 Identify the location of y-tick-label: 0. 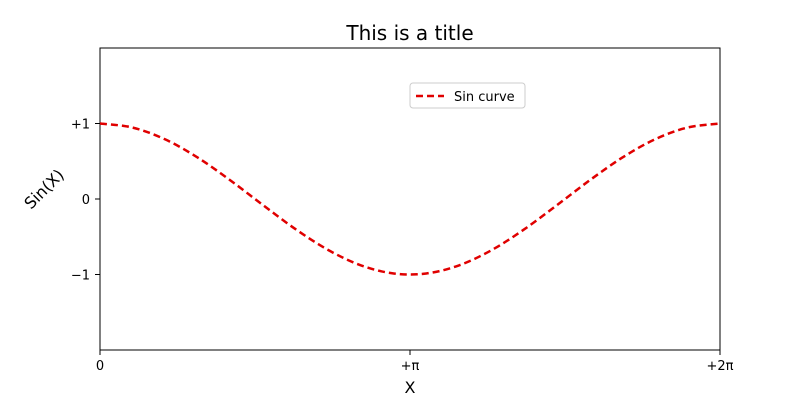
(86, 200).